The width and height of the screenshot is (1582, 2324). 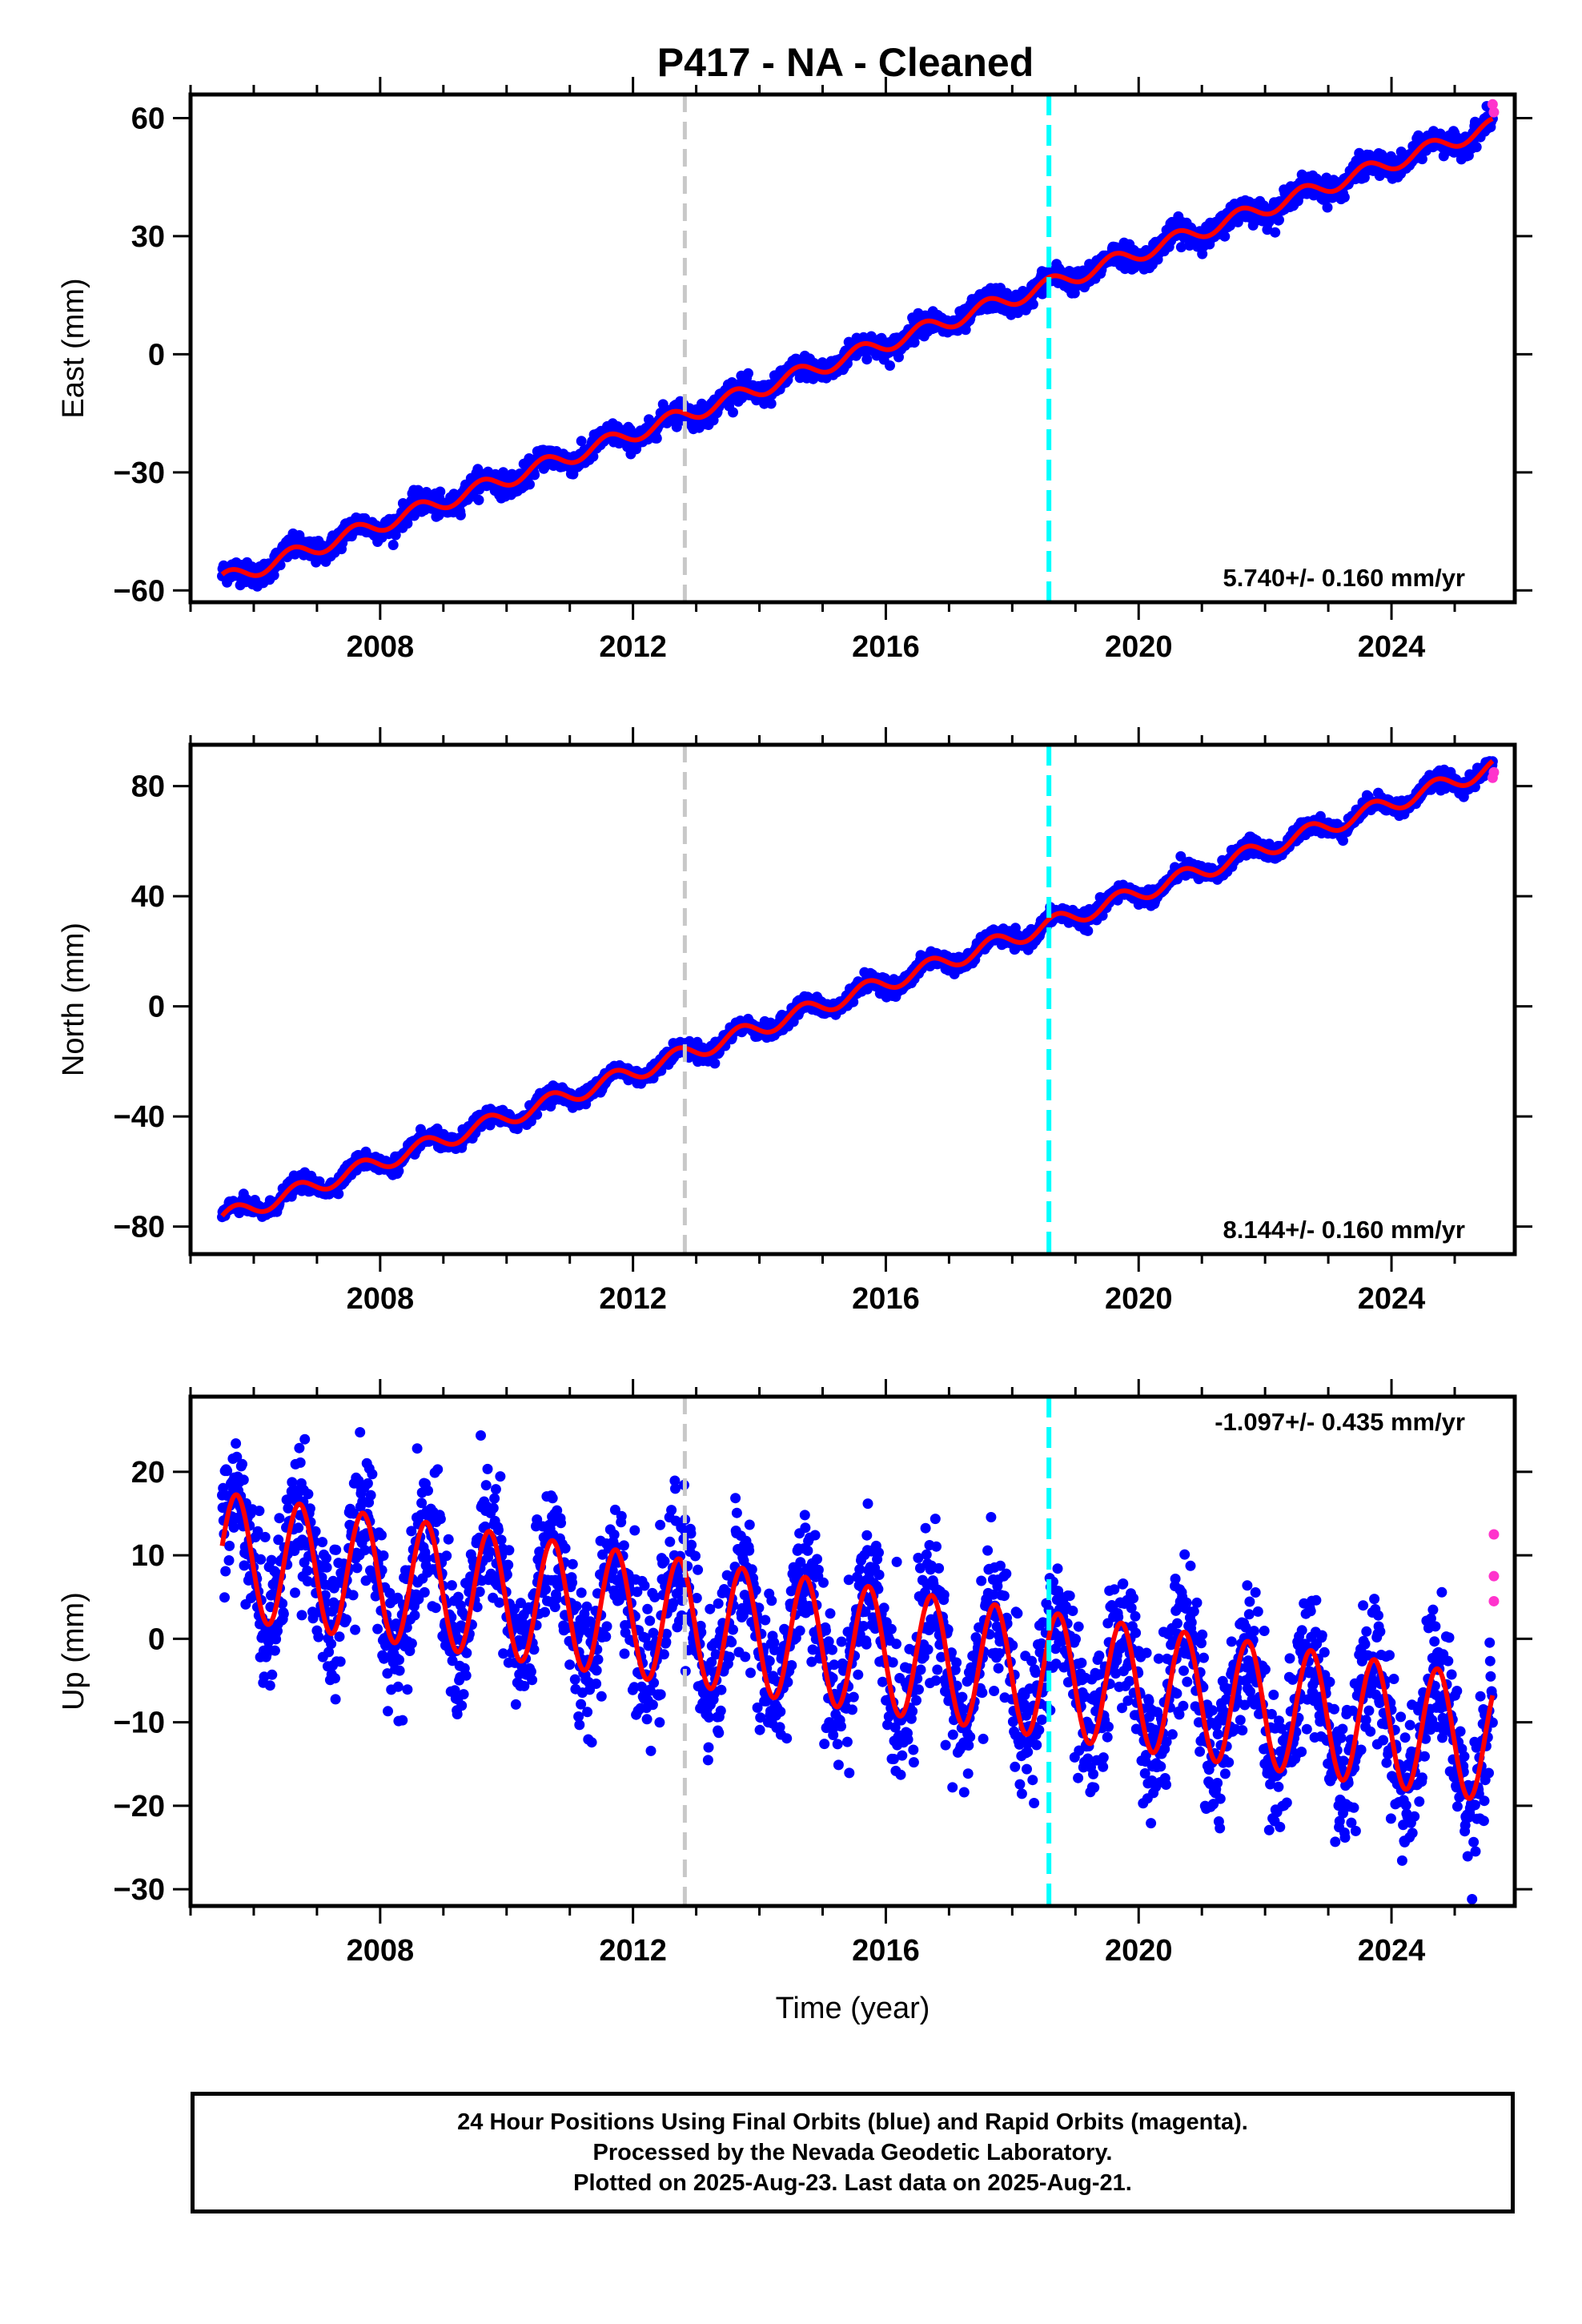 What do you see at coordinates (148, 118) in the screenshot?
I see `y-tick-label: 60` at bounding box center [148, 118].